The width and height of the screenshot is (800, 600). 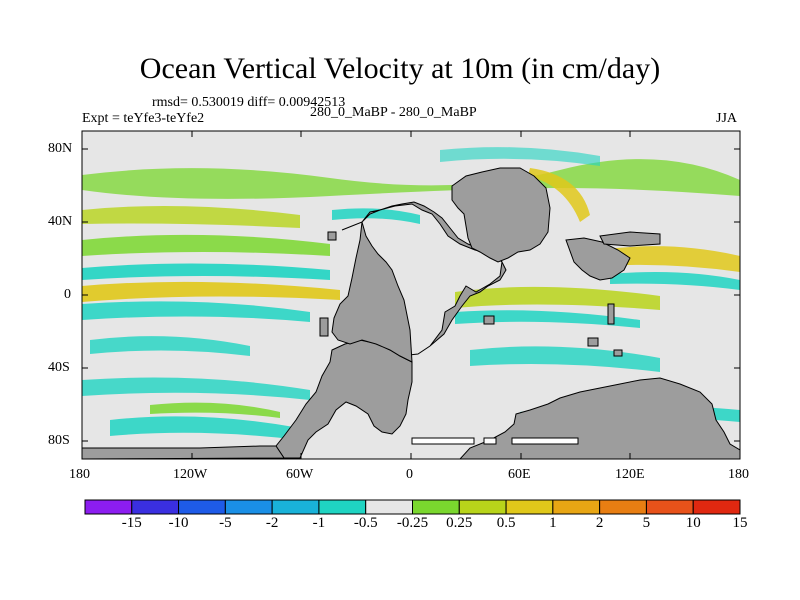 What do you see at coordinates (67, 294) in the screenshot?
I see `lat-label-0: 0` at bounding box center [67, 294].